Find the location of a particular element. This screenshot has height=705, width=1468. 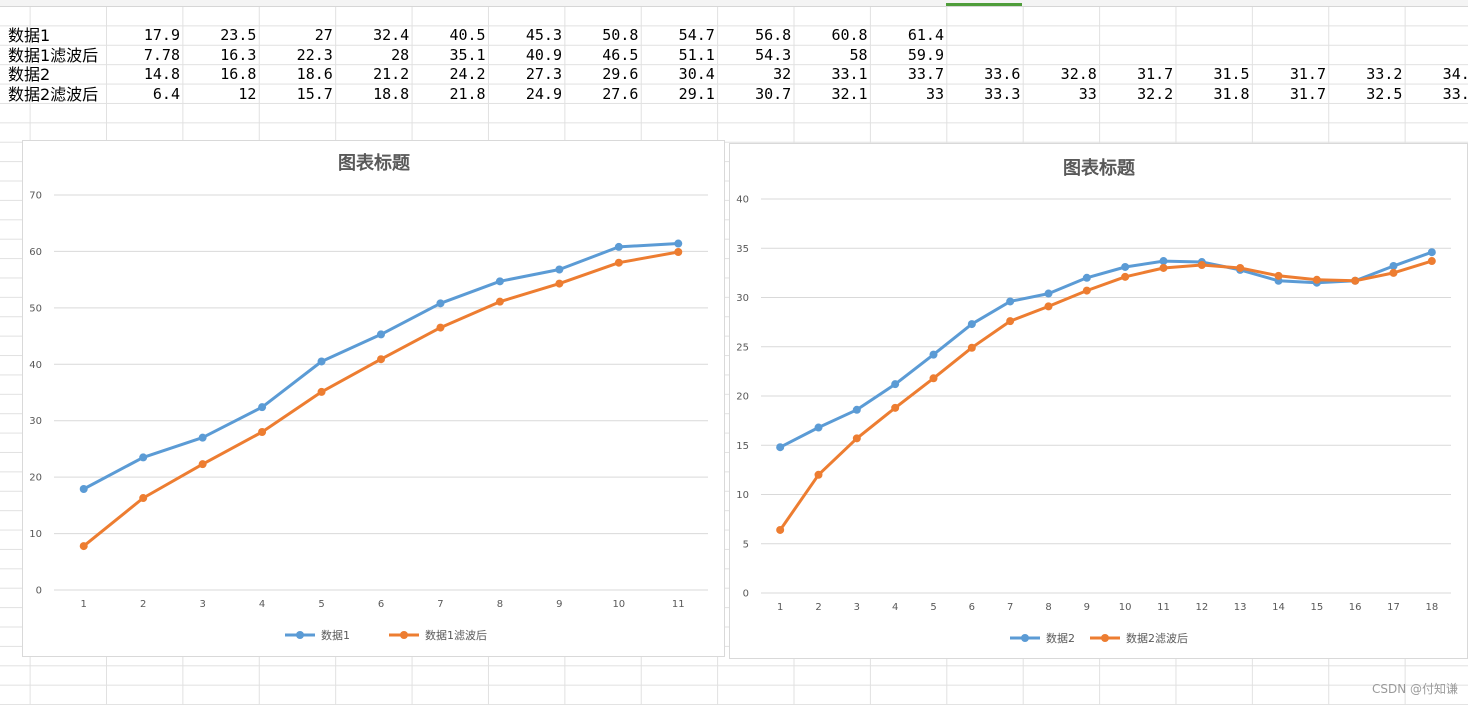

row-label: 数据1滤波后 is located at coordinates (53, 55).